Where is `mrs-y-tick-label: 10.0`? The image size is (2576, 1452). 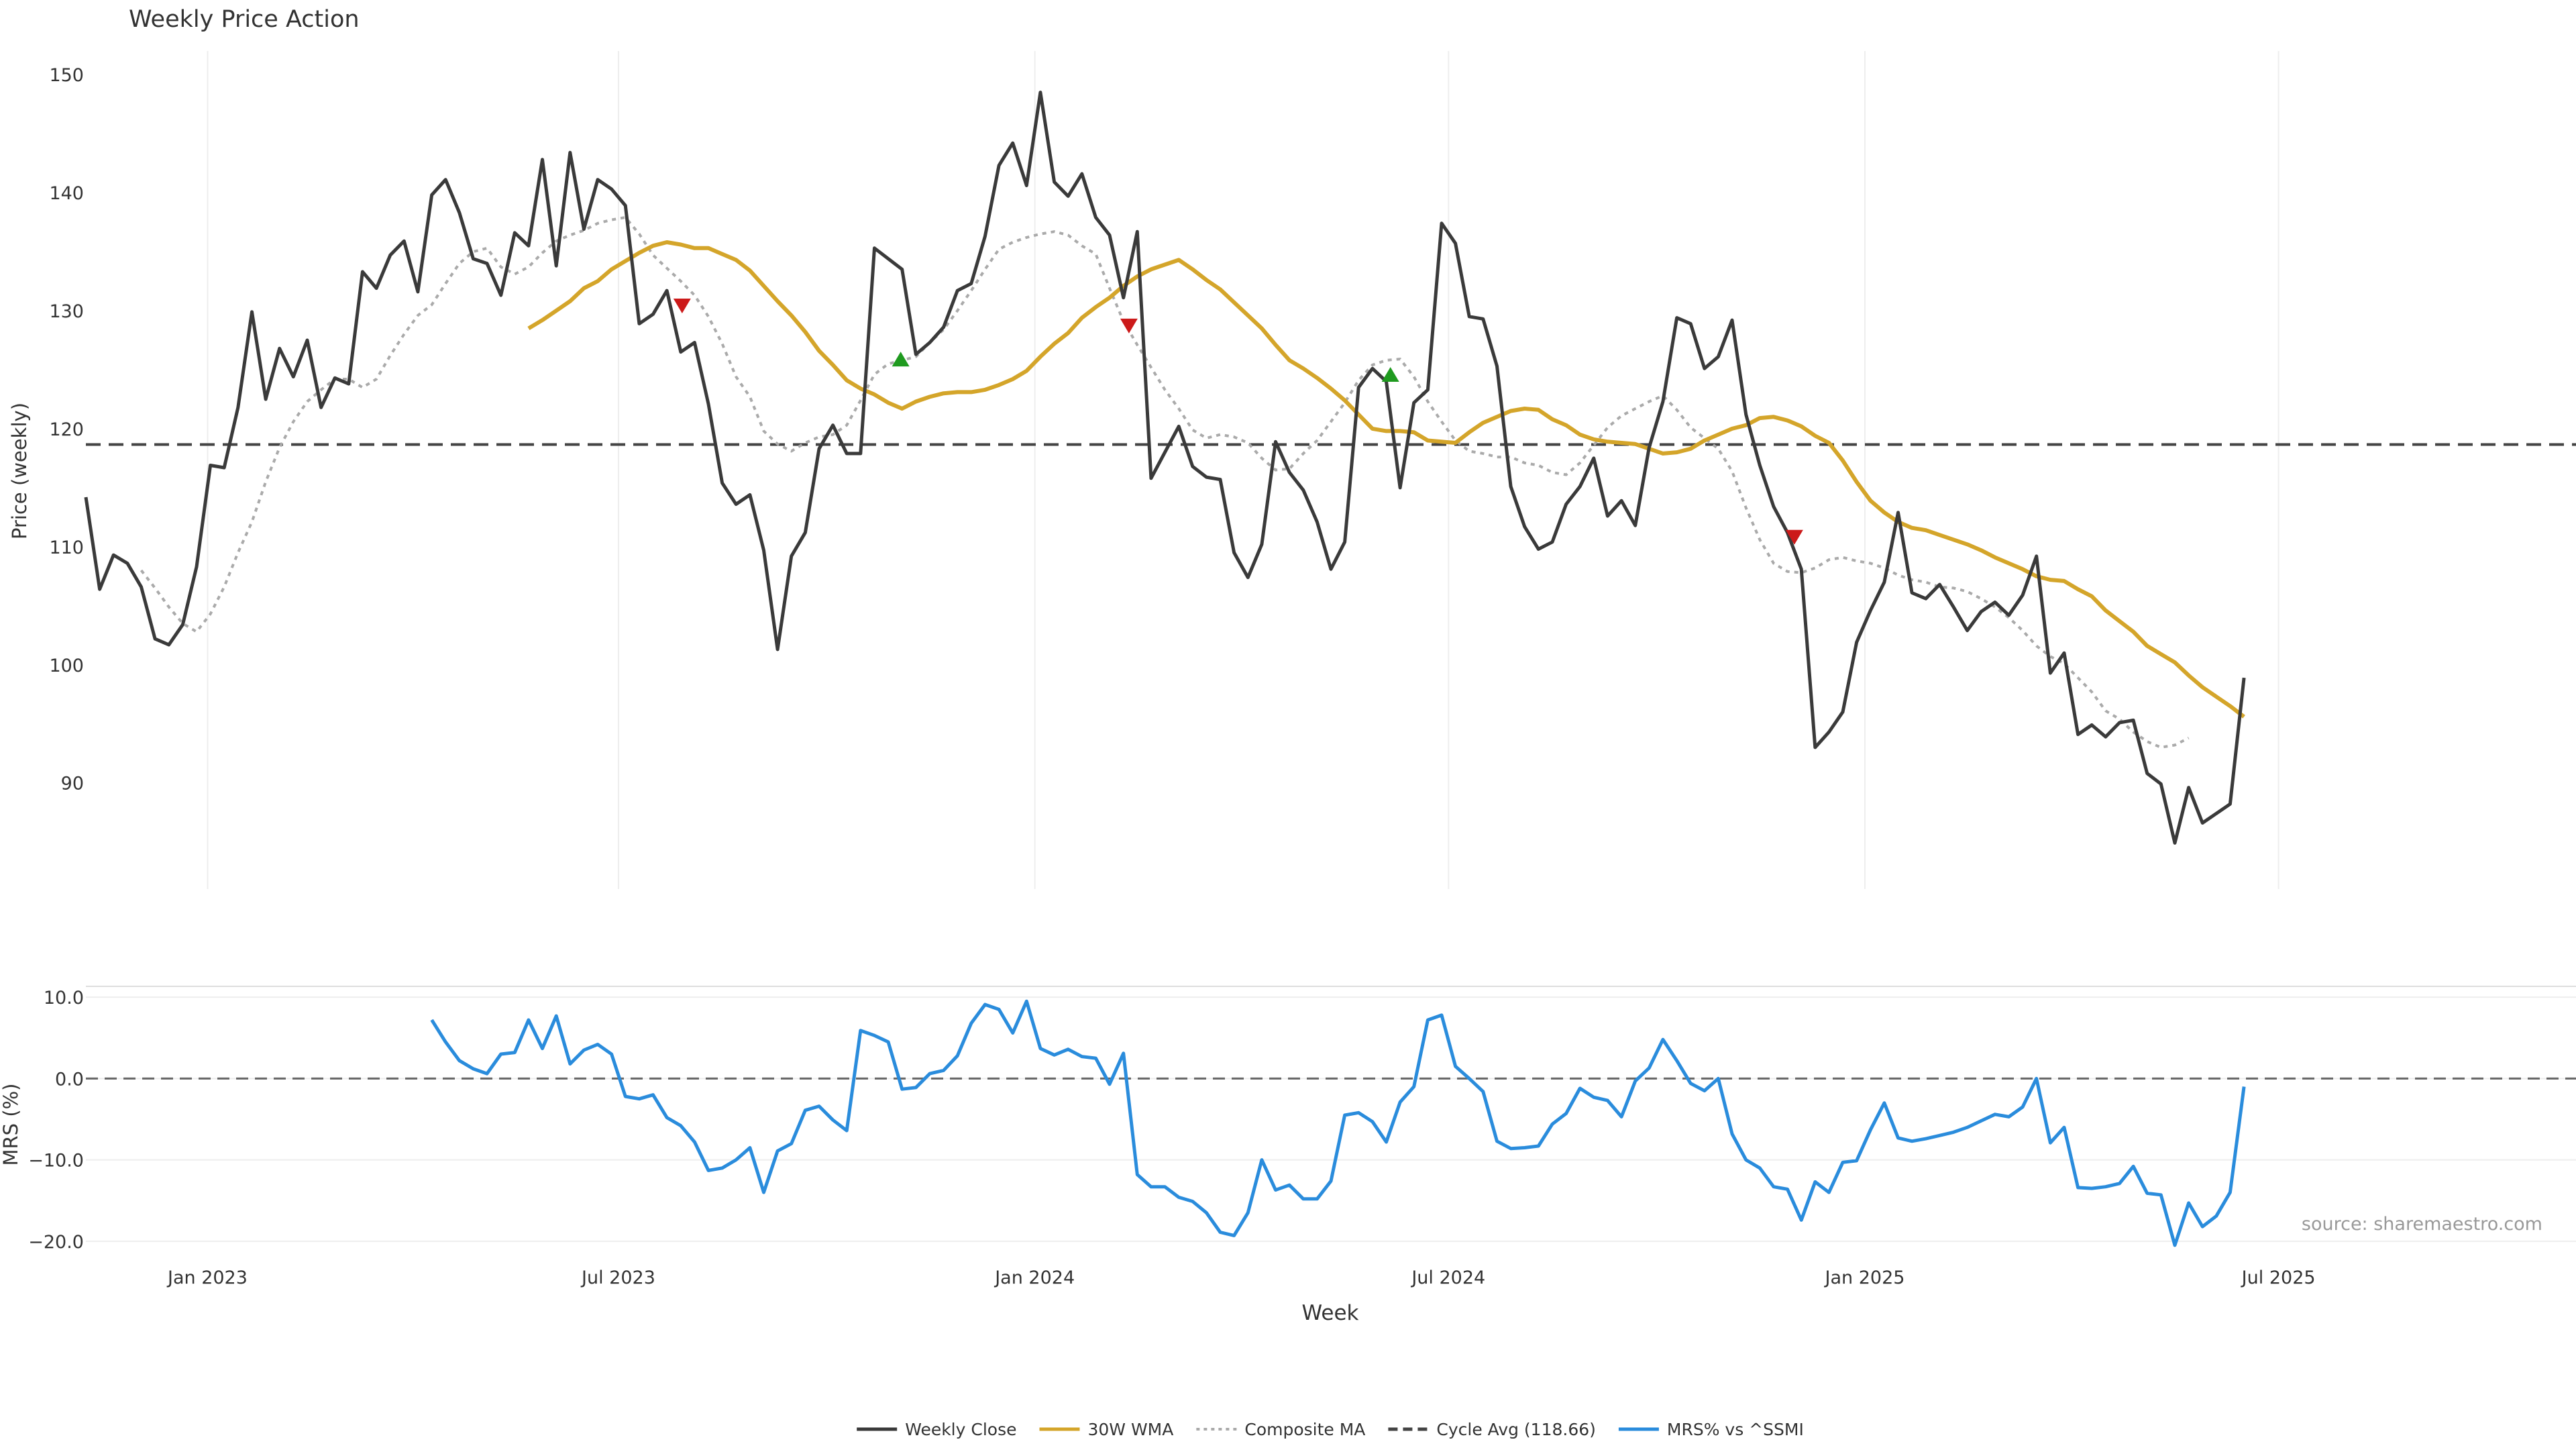 mrs-y-tick-label: 10.0 is located at coordinates (64, 998).